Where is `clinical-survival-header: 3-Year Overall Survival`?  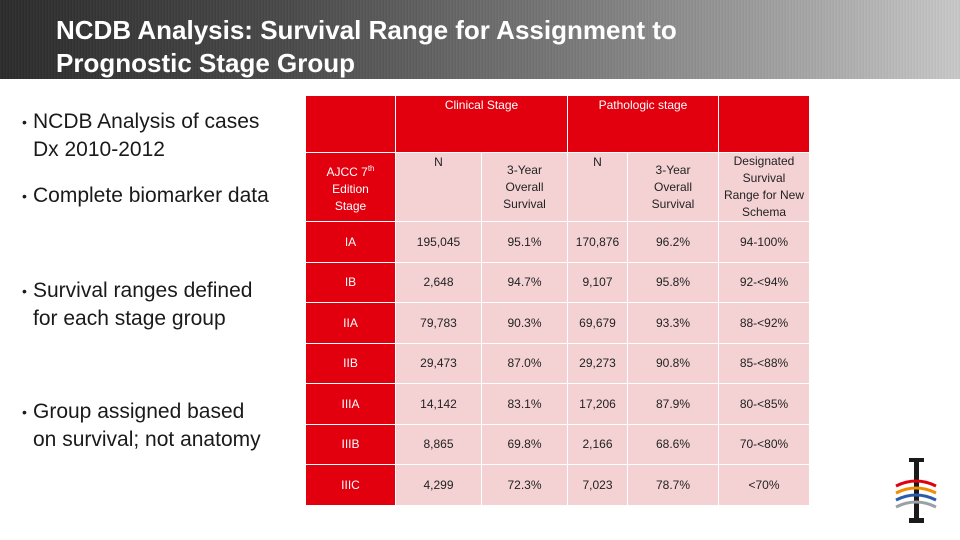 clinical-survival-header: 3-Year Overall Survival is located at coordinates (524, 187).